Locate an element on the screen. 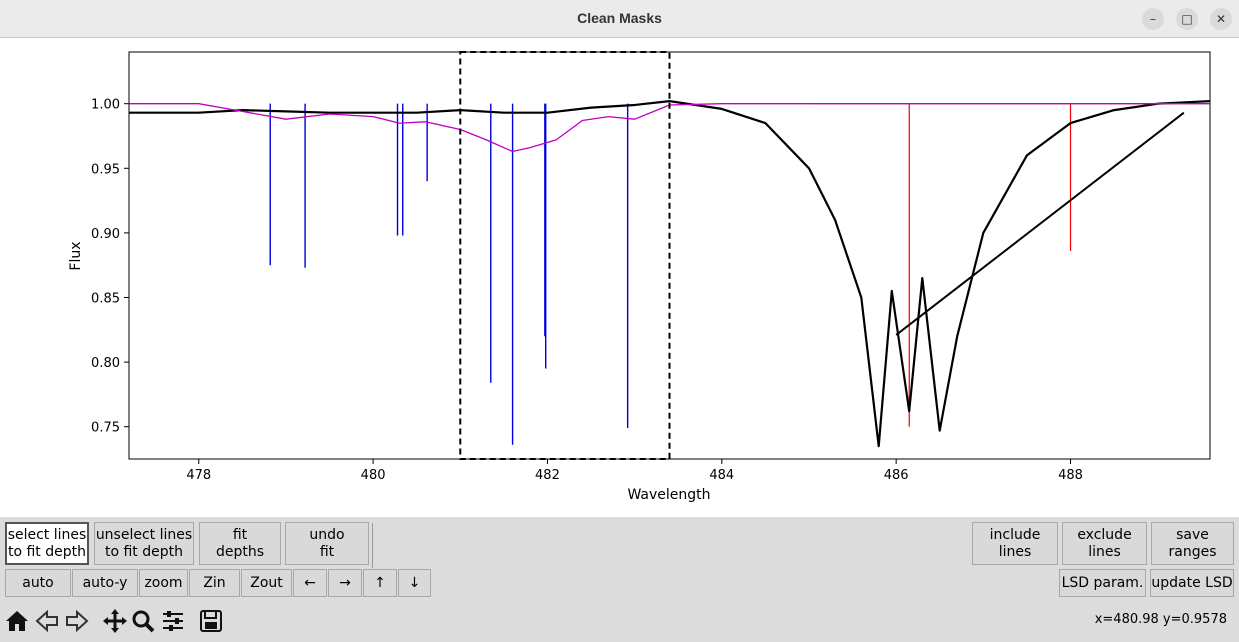 The height and width of the screenshot is (642, 1239). forward-icon is located at coordinates (77, 621).